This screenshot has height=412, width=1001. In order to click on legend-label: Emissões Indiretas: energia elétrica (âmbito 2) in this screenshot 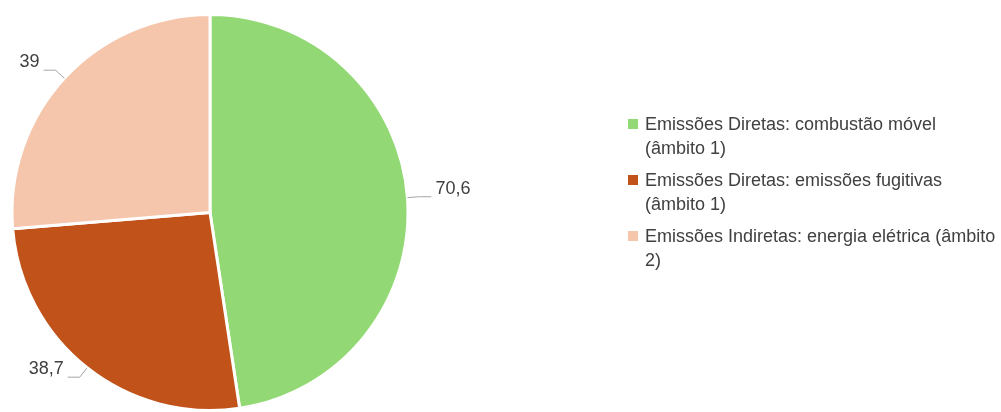, I will do `click(821, 248)`.